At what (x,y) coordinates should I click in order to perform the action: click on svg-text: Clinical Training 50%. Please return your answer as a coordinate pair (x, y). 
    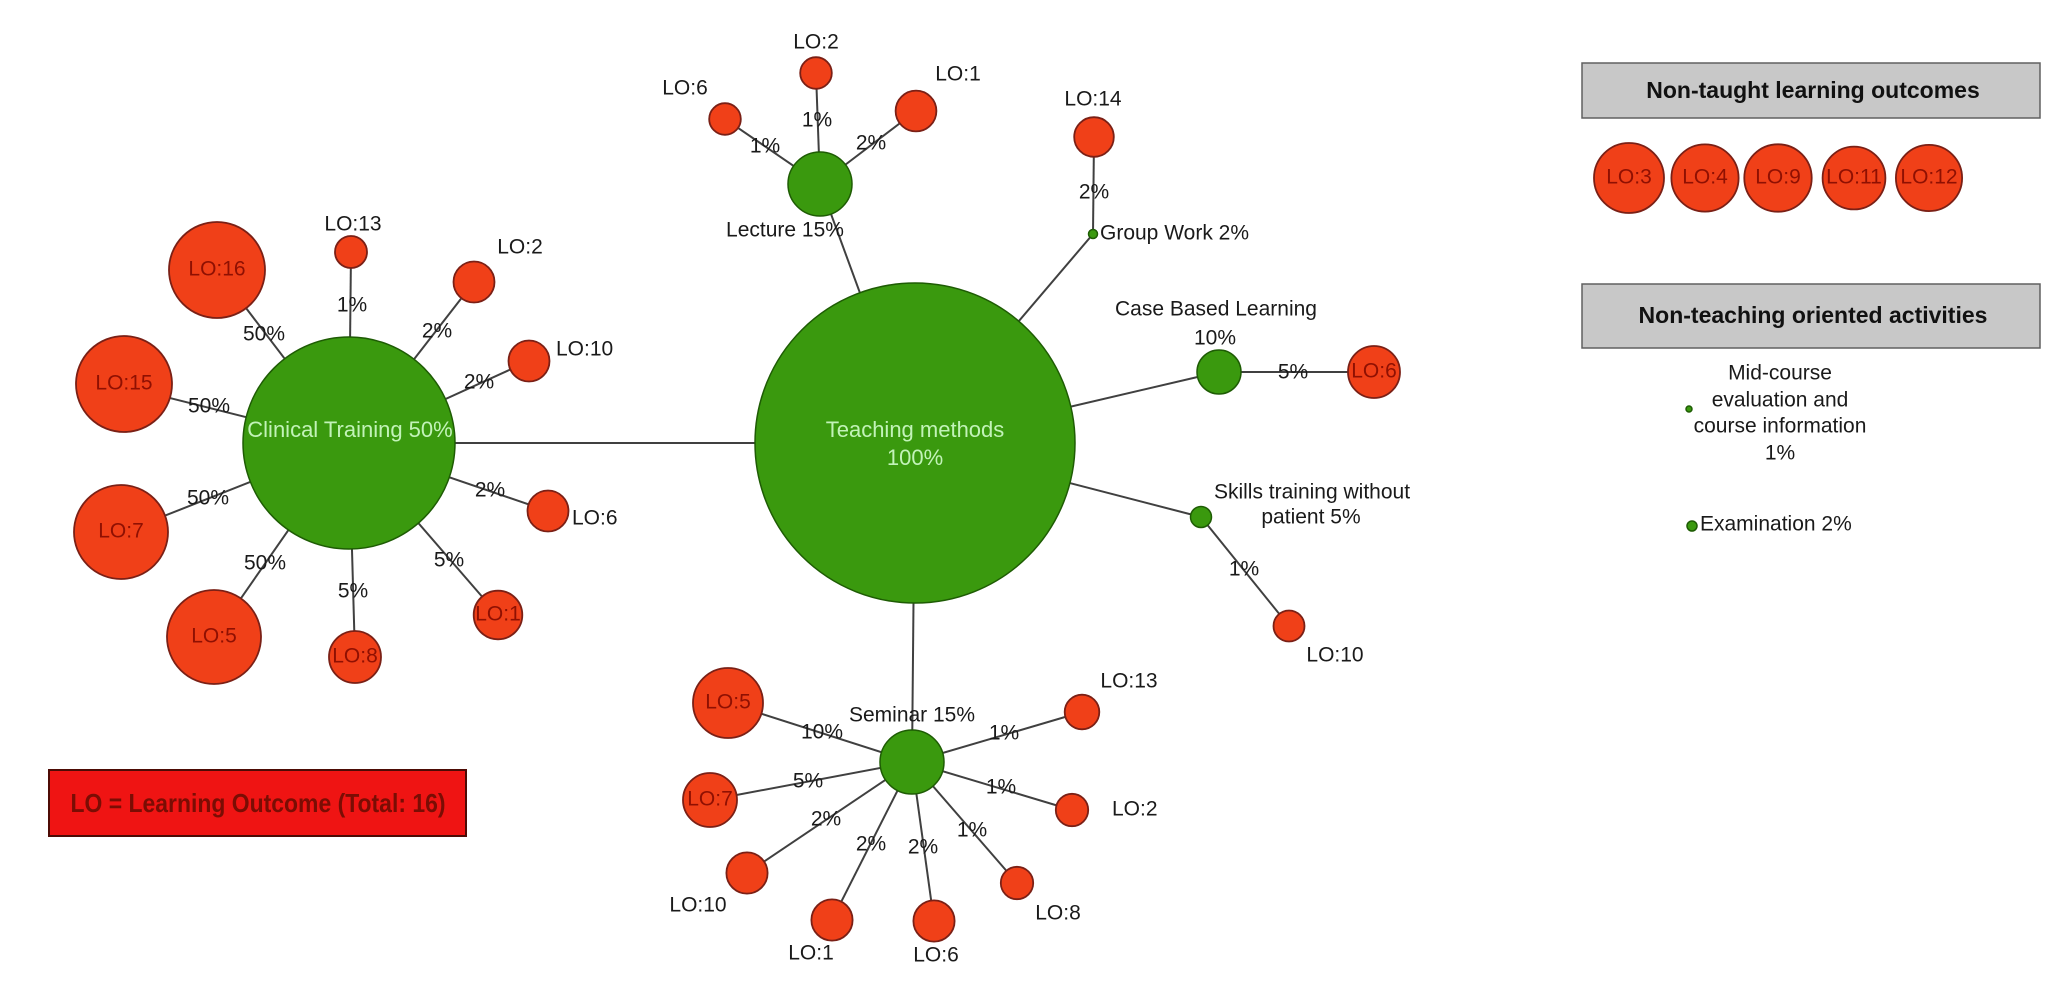
    Looking at the image, I should click on (349, 429).